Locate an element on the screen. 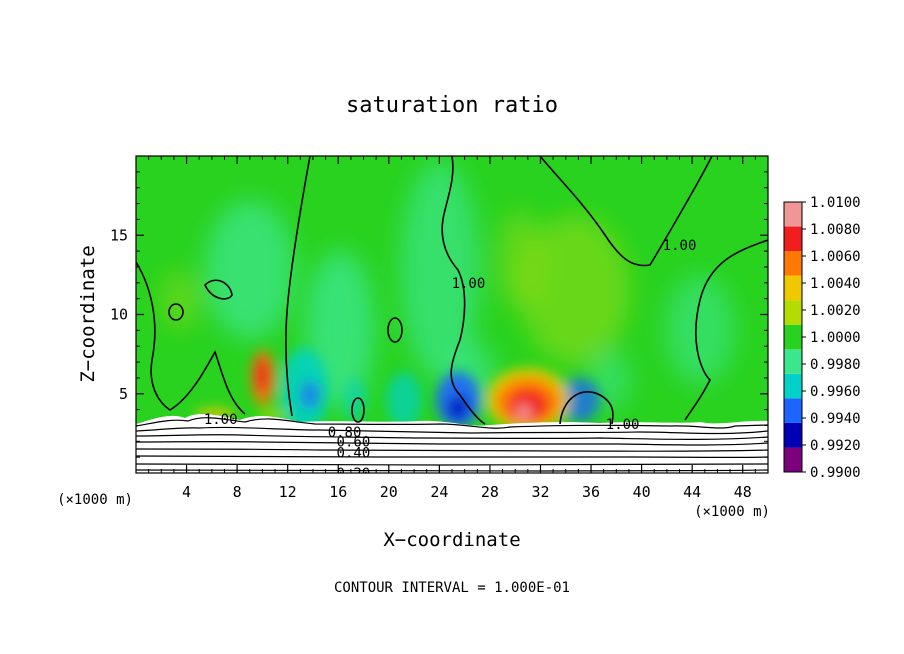 Image resolution: width=904 pixels, height=654 pixels. x-tick-label: 44 is located at coordinates (692, 492).